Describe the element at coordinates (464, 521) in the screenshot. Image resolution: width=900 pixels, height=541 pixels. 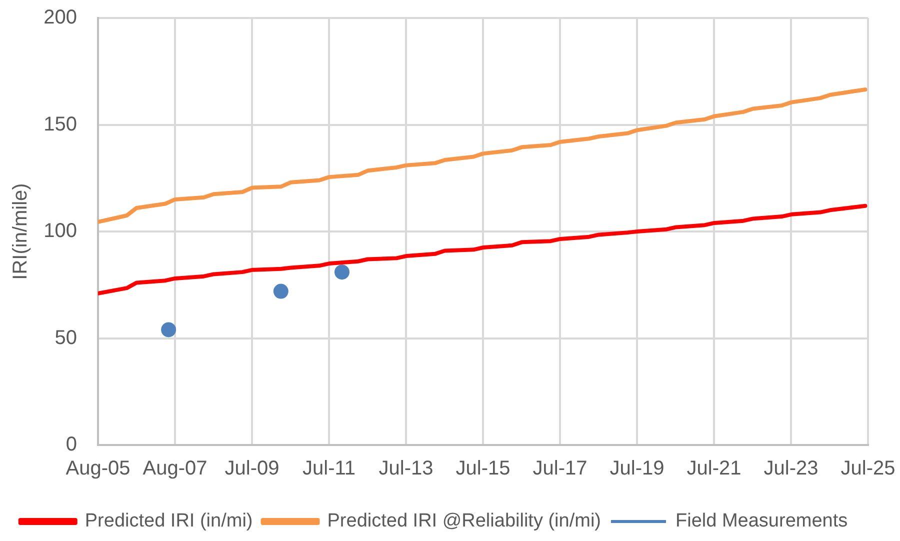
I see `legend-label: Predicted IRI @Reliability (in/mi)` at that location.